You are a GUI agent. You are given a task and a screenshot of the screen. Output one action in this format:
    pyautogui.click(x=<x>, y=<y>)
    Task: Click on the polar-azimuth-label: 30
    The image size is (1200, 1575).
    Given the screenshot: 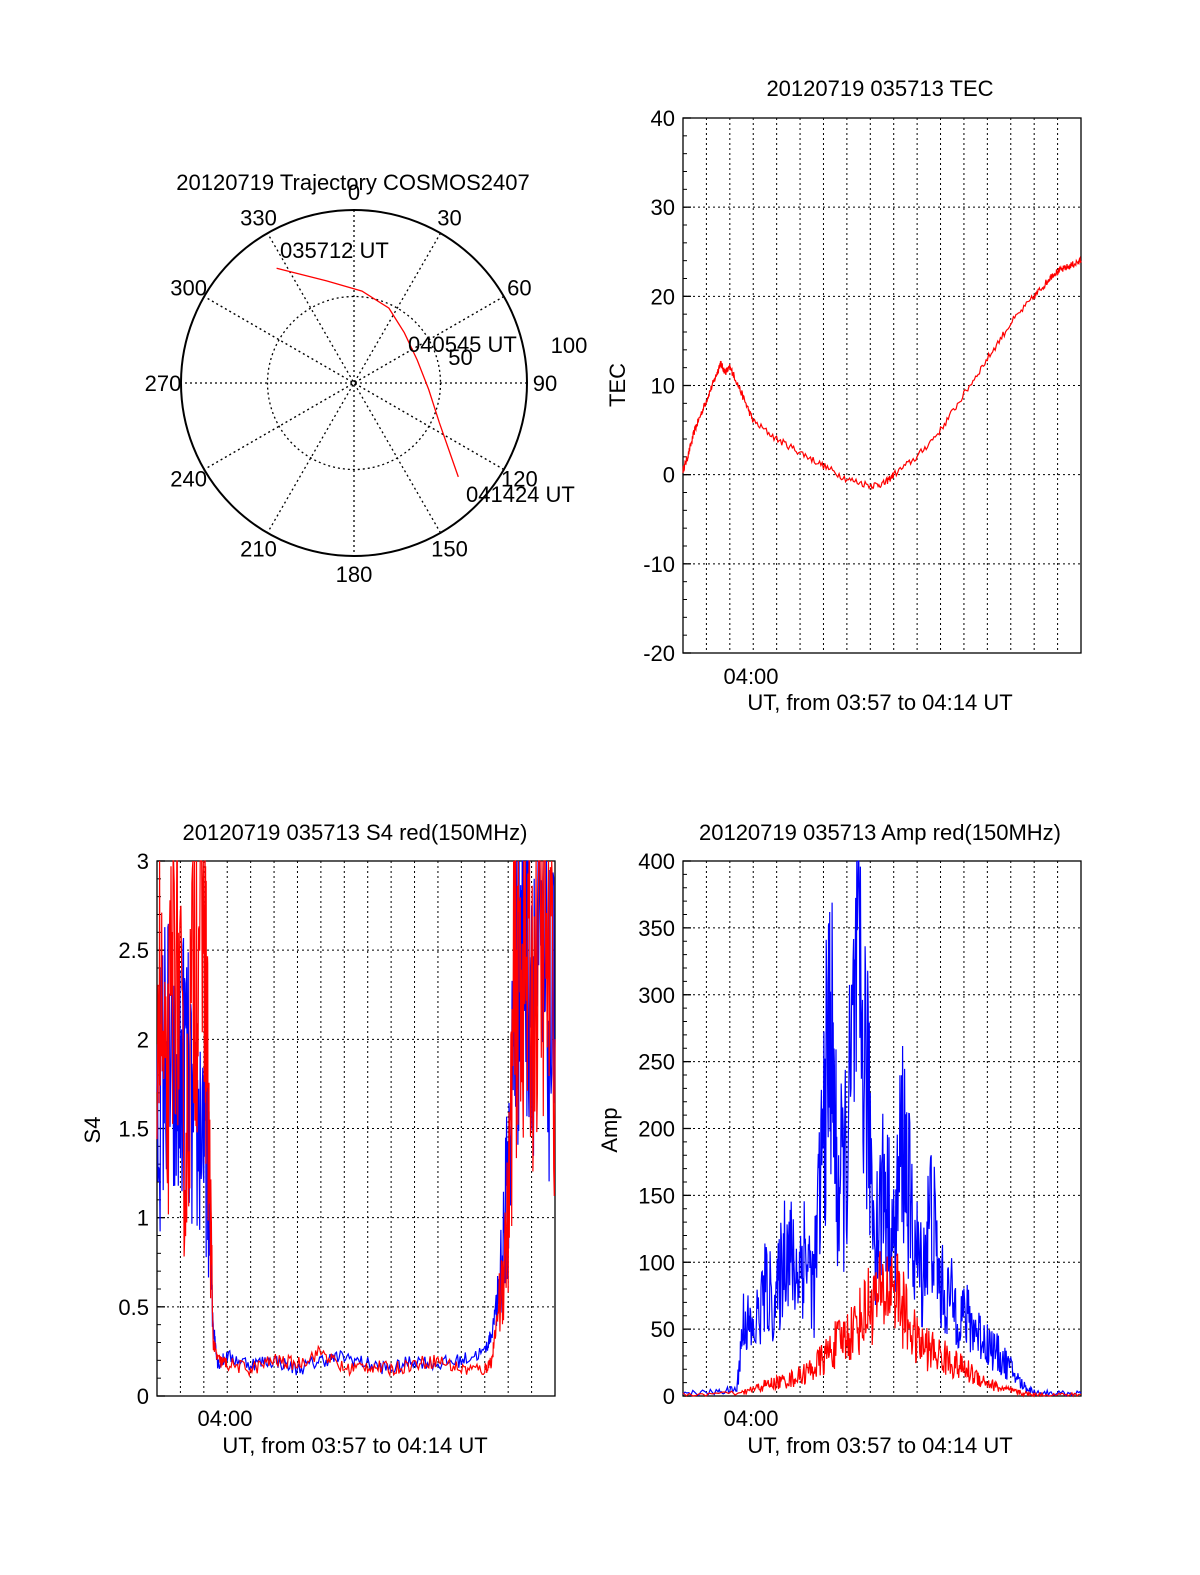 What is the action you would take?
    pyautogui.click(x=449, y=218)
    